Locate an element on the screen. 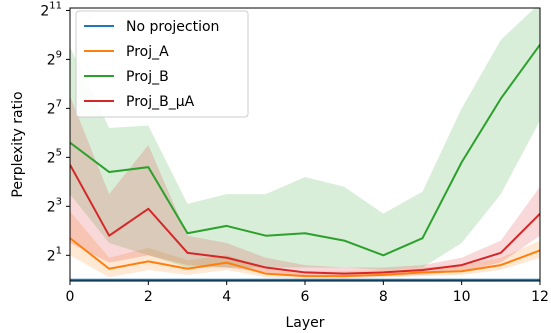 The height and width of the screenshot is (333, 551). y-axis-ticks: 21 23 25 27 29 211 is located at coordinates (55, 132).